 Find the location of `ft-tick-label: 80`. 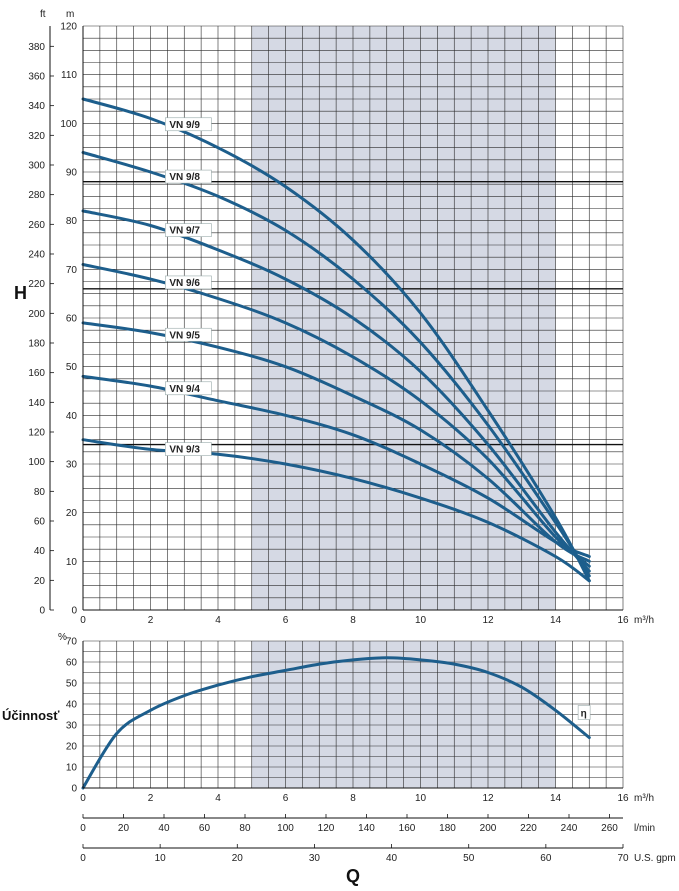

ft-tick-label: 80 is located at coordinates (40, 492).